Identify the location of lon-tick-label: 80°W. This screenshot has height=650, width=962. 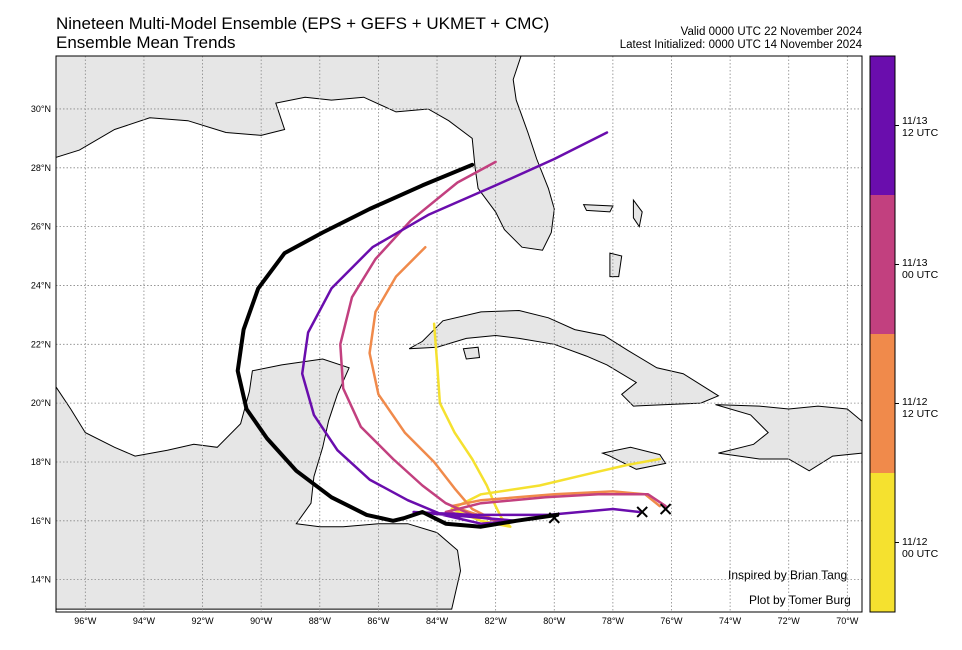
(554, 621).